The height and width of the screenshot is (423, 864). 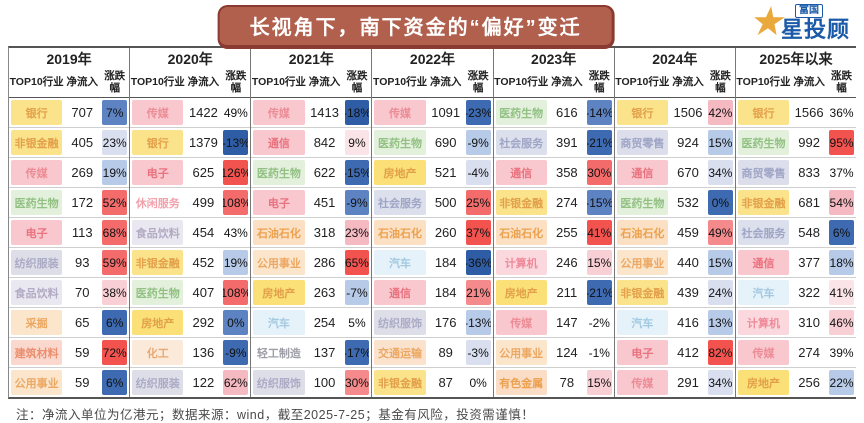 What do you see at coordinates (566, 322) in the screenshot?
I see `inflow-value: 147` at bounding box center [566, 322].